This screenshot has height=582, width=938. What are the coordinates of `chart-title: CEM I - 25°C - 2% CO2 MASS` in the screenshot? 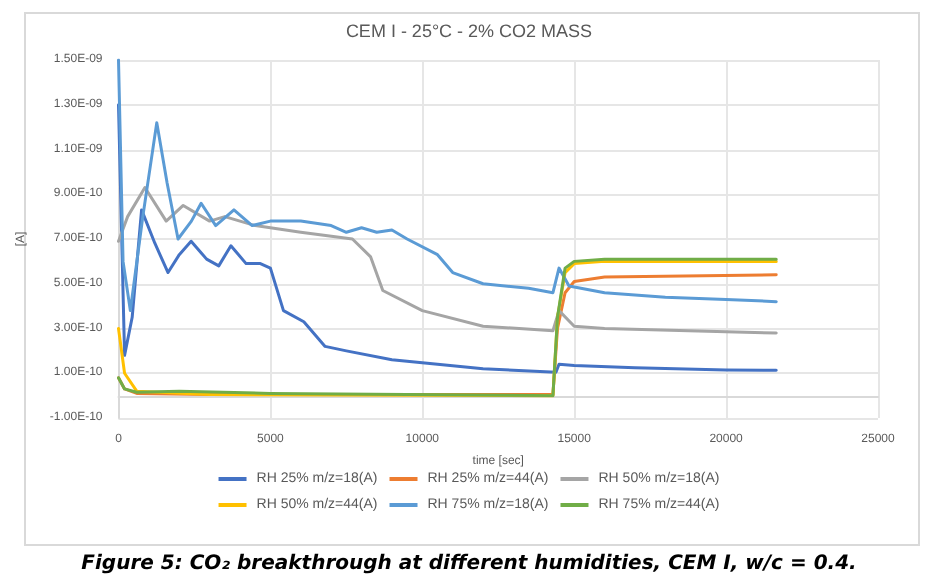 It's located at (469, 31).